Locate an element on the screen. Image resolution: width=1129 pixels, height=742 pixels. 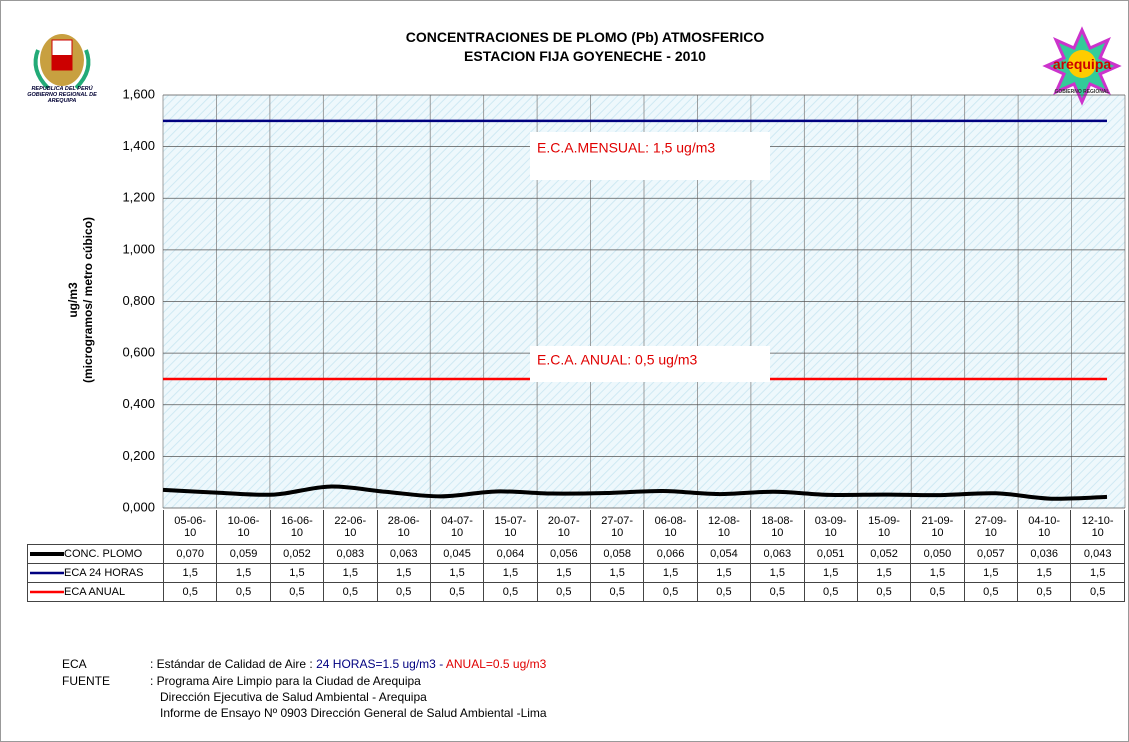
table-header-cell: 15-07-10 is located at coordinates (510, 527).